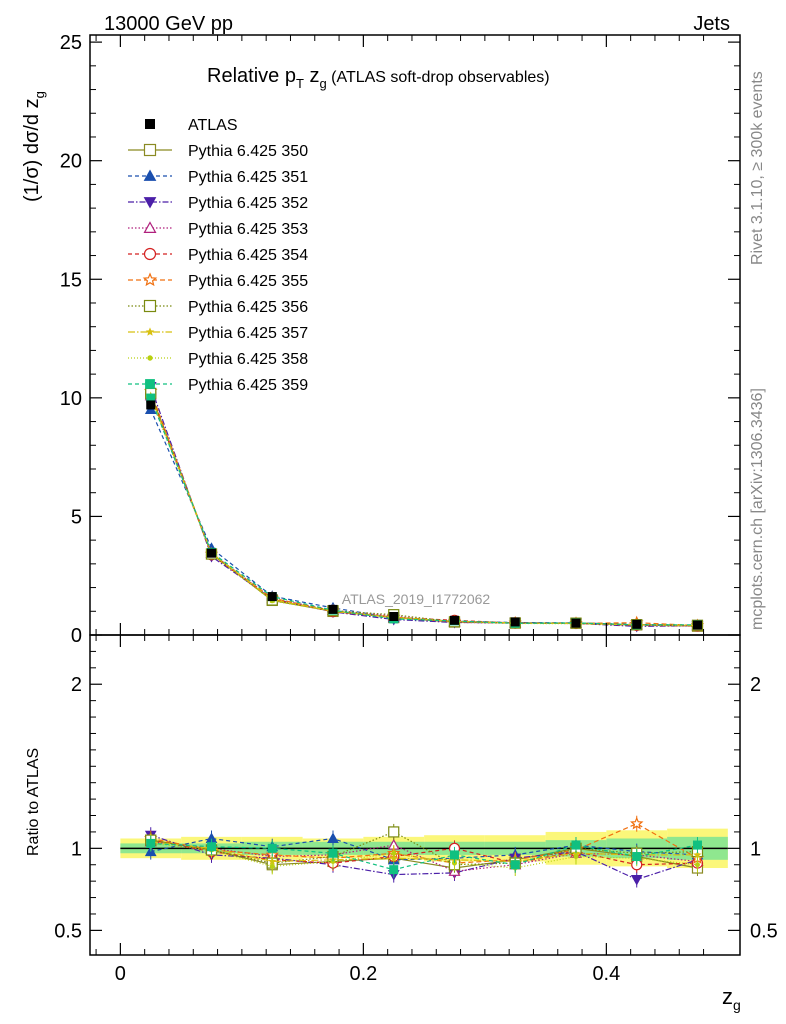 The image size is (786, 1024). I want to click on header-left: 13000 GeV pp, so click(168, 24).